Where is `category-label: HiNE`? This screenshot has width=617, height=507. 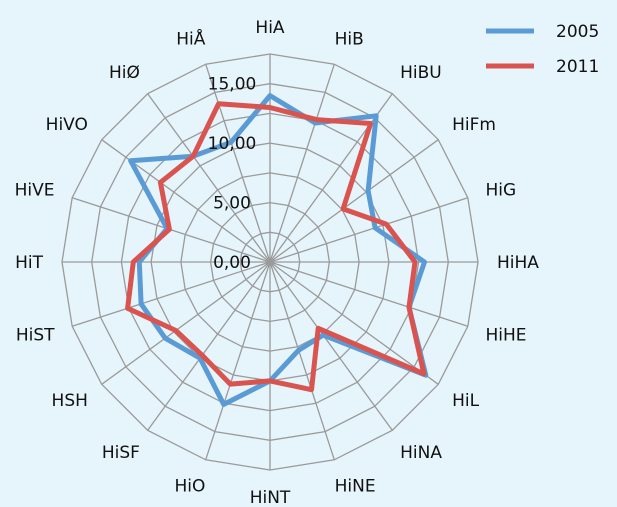 category-label: HiNE is located at coordinates (355, 487).